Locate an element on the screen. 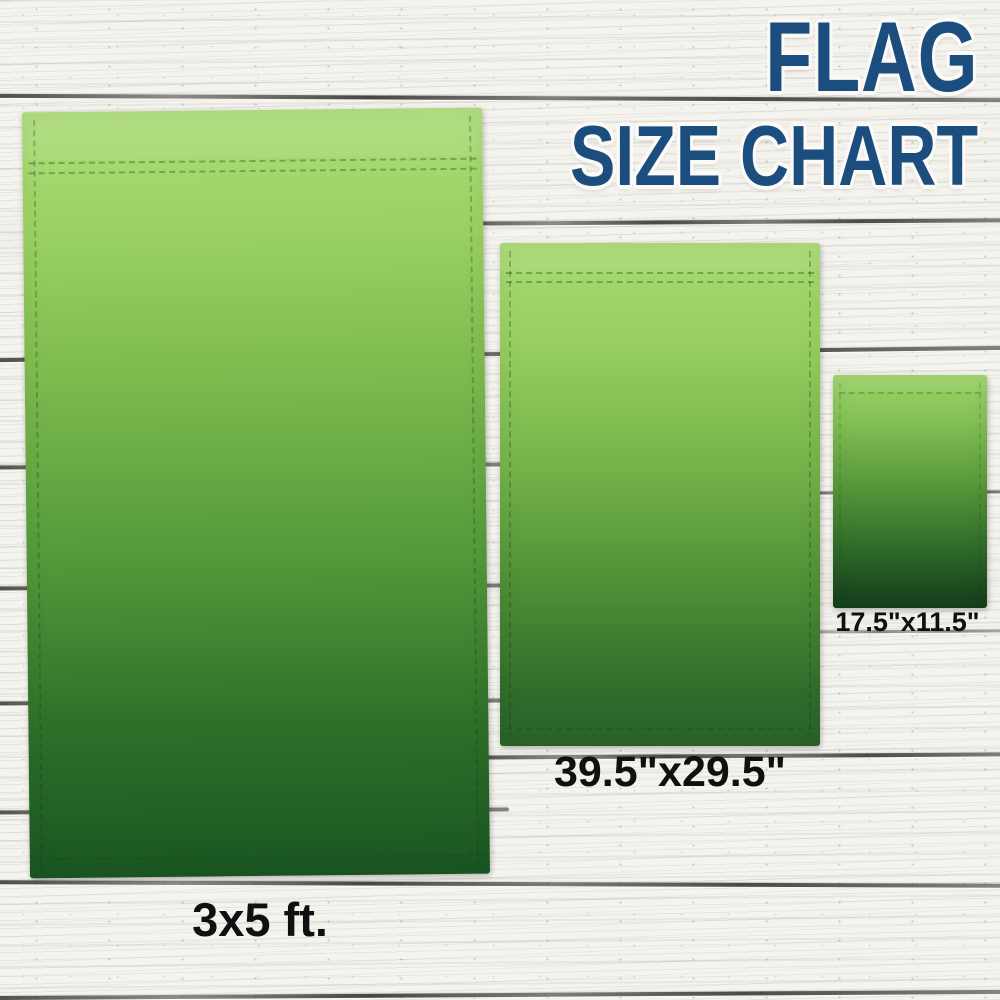 The width and height of the screenshot is (1000, 1000). title-line-1: FLAG is located at coordinates (871, 56).